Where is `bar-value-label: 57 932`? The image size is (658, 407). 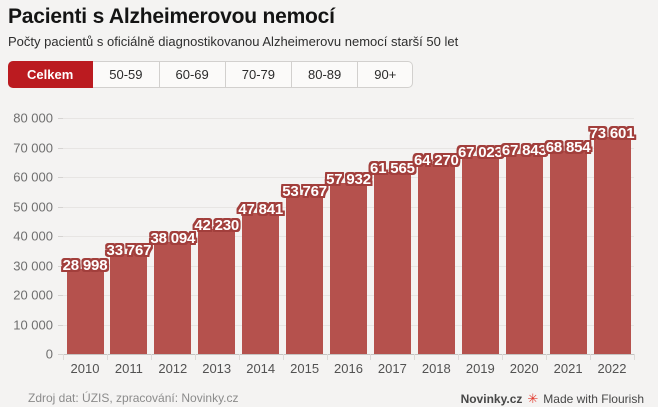 bar-value-label: 57 932 is located at coordinates (348, 180).